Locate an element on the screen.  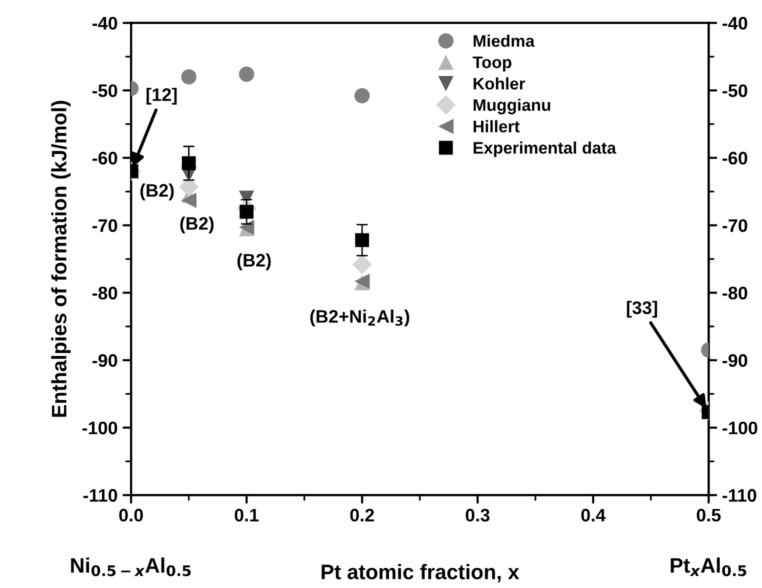
y2-tick-label: -60 is located at coordinates (735, 158).